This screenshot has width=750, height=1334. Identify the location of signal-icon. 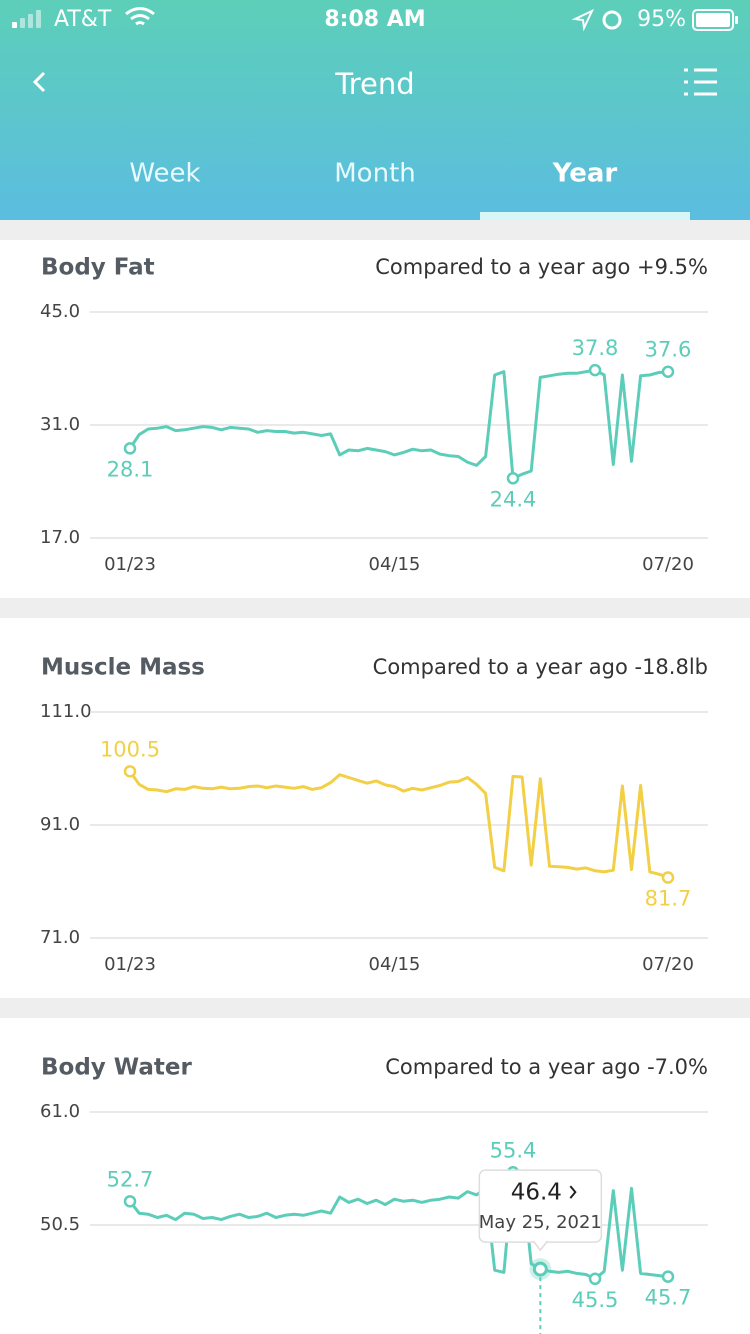
(26, 19).